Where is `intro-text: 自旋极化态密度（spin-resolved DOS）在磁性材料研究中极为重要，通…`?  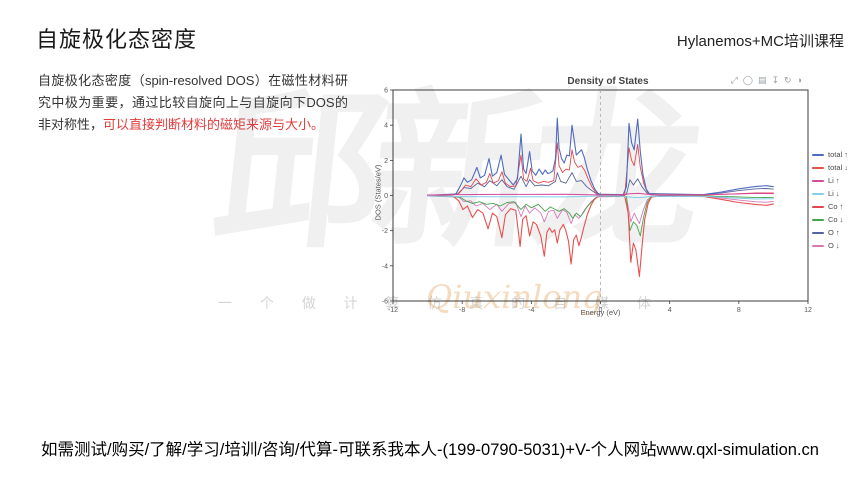
intro-text: 自旋极化态密度（spin-resolved DOS）在磁性材料研究中极为重要，通… is located at coordinates (193, 102).